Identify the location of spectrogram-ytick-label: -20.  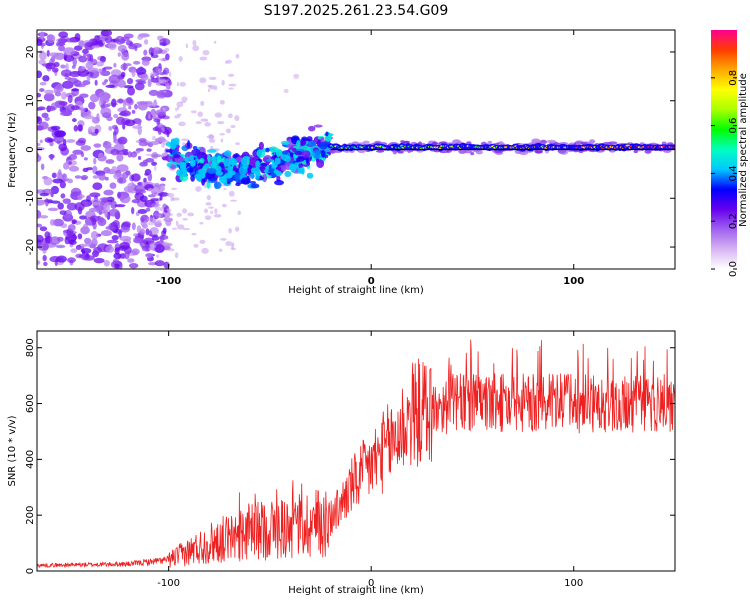
(30, 247).